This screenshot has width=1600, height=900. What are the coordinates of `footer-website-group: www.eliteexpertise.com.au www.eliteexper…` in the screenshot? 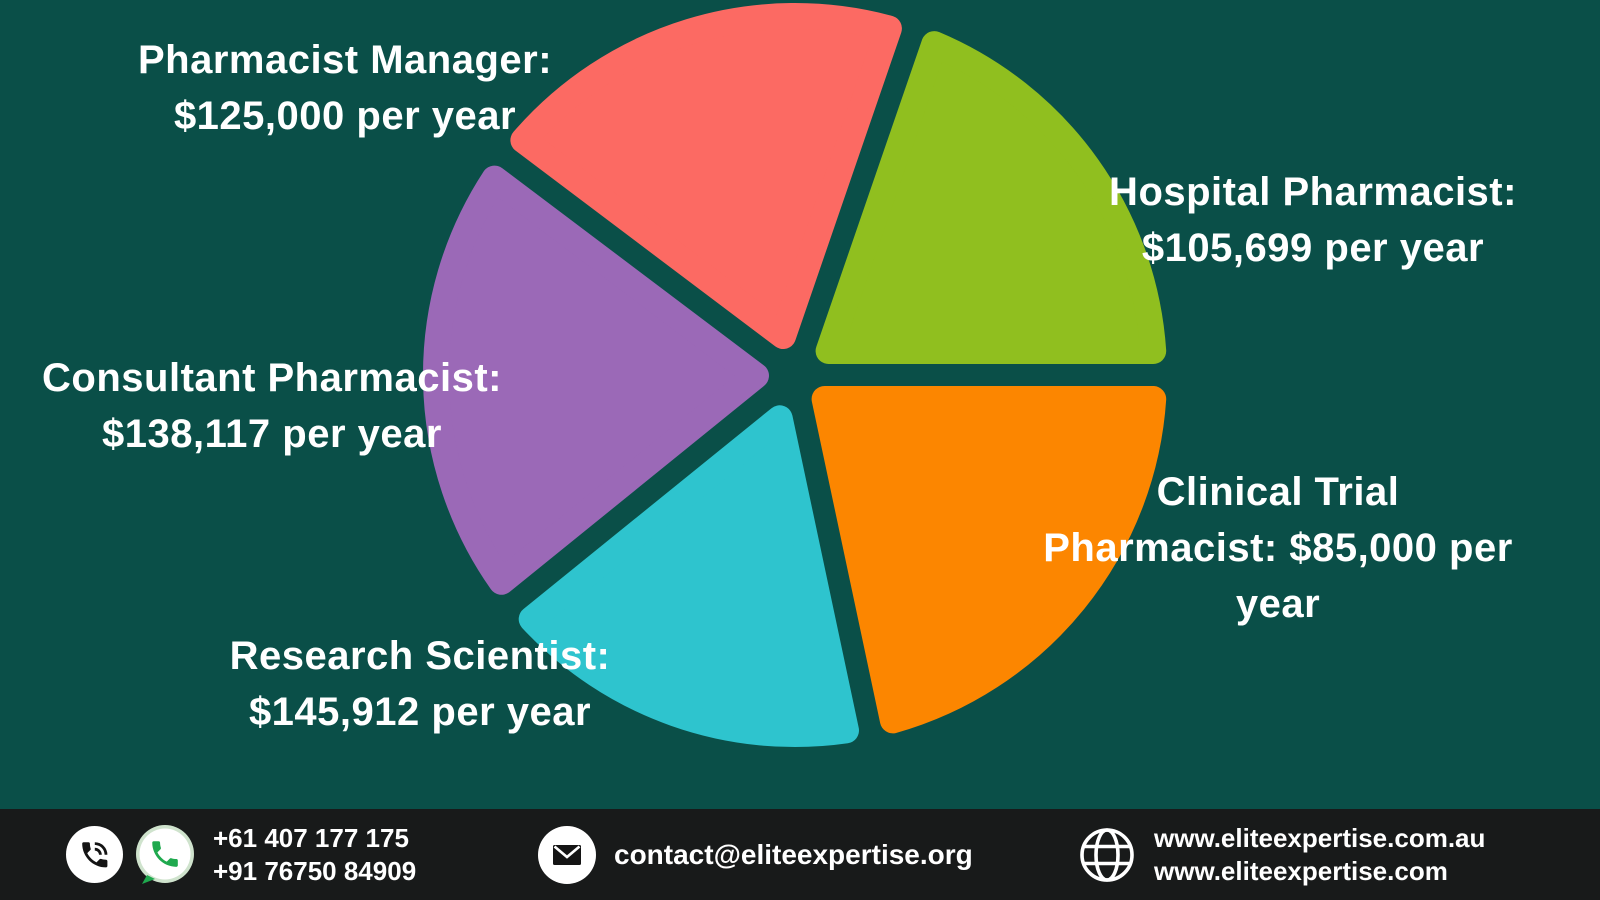 It's located at (1280, 854).